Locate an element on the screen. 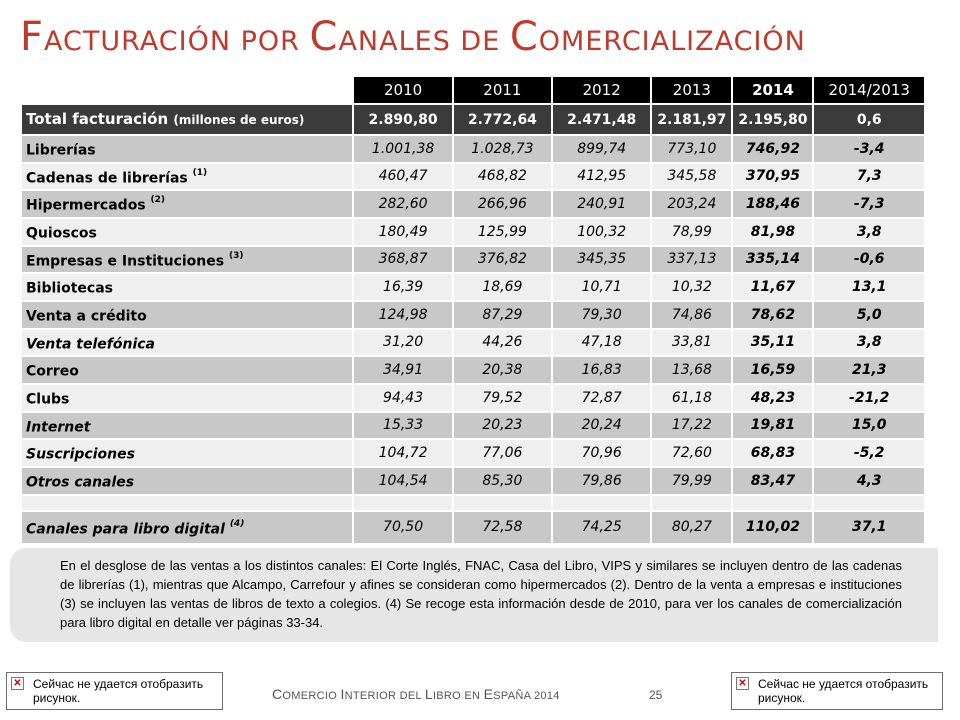 This screenshot has height=720, width=960. footnote-ref: (2) is located at coordinates (158, 200).